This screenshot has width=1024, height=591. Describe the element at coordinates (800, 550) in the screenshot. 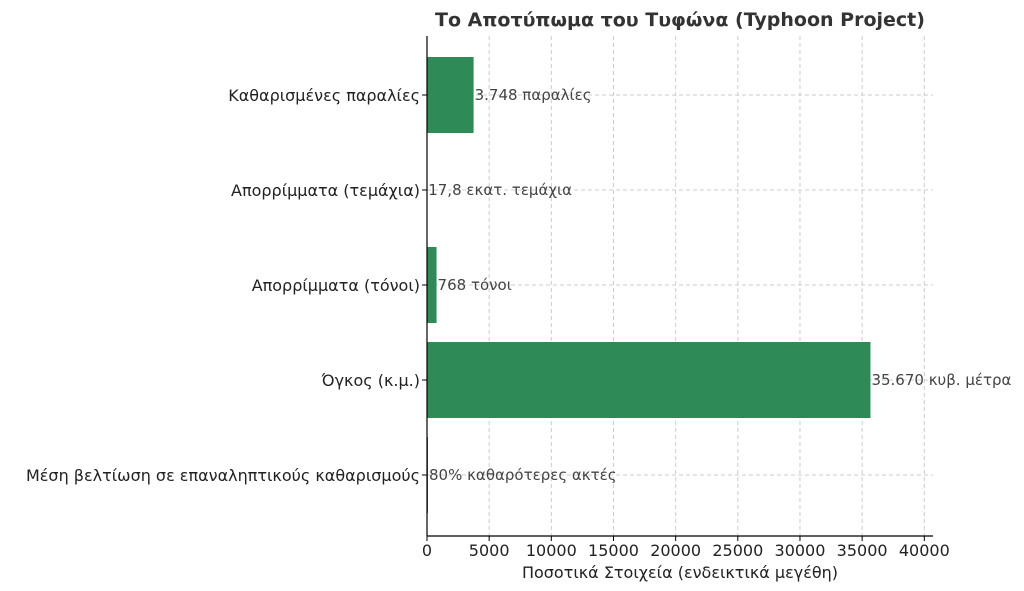

I see `x-tick-label: 30000` at that location.